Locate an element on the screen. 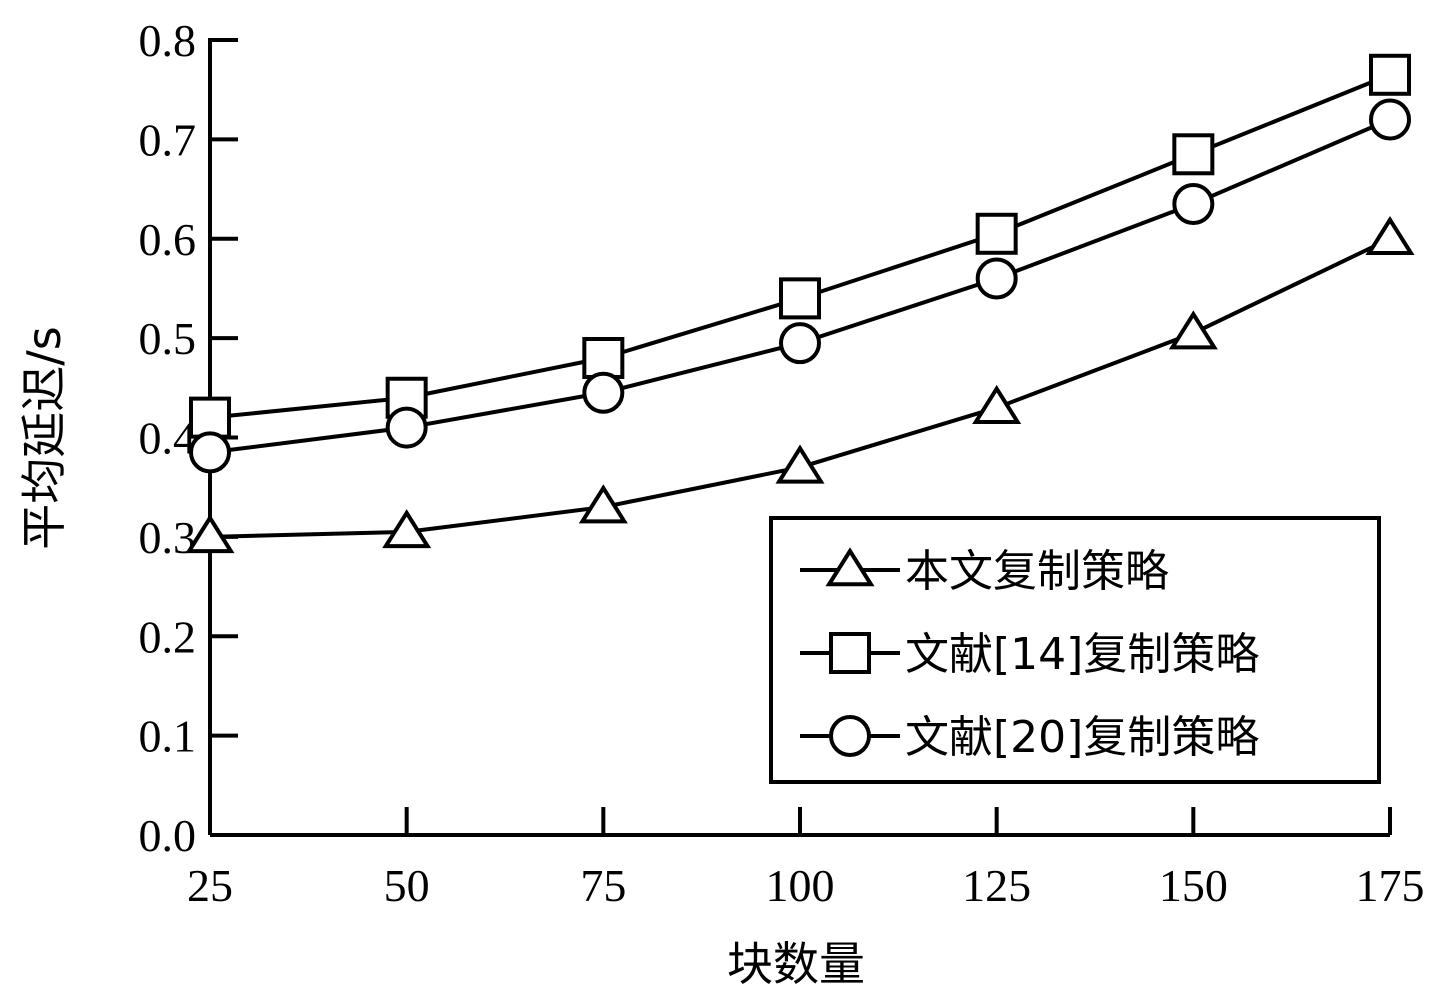 The height and width of the screenshot is (1001, 1434). legend-marker-circle is located at coordinates (850, 736).